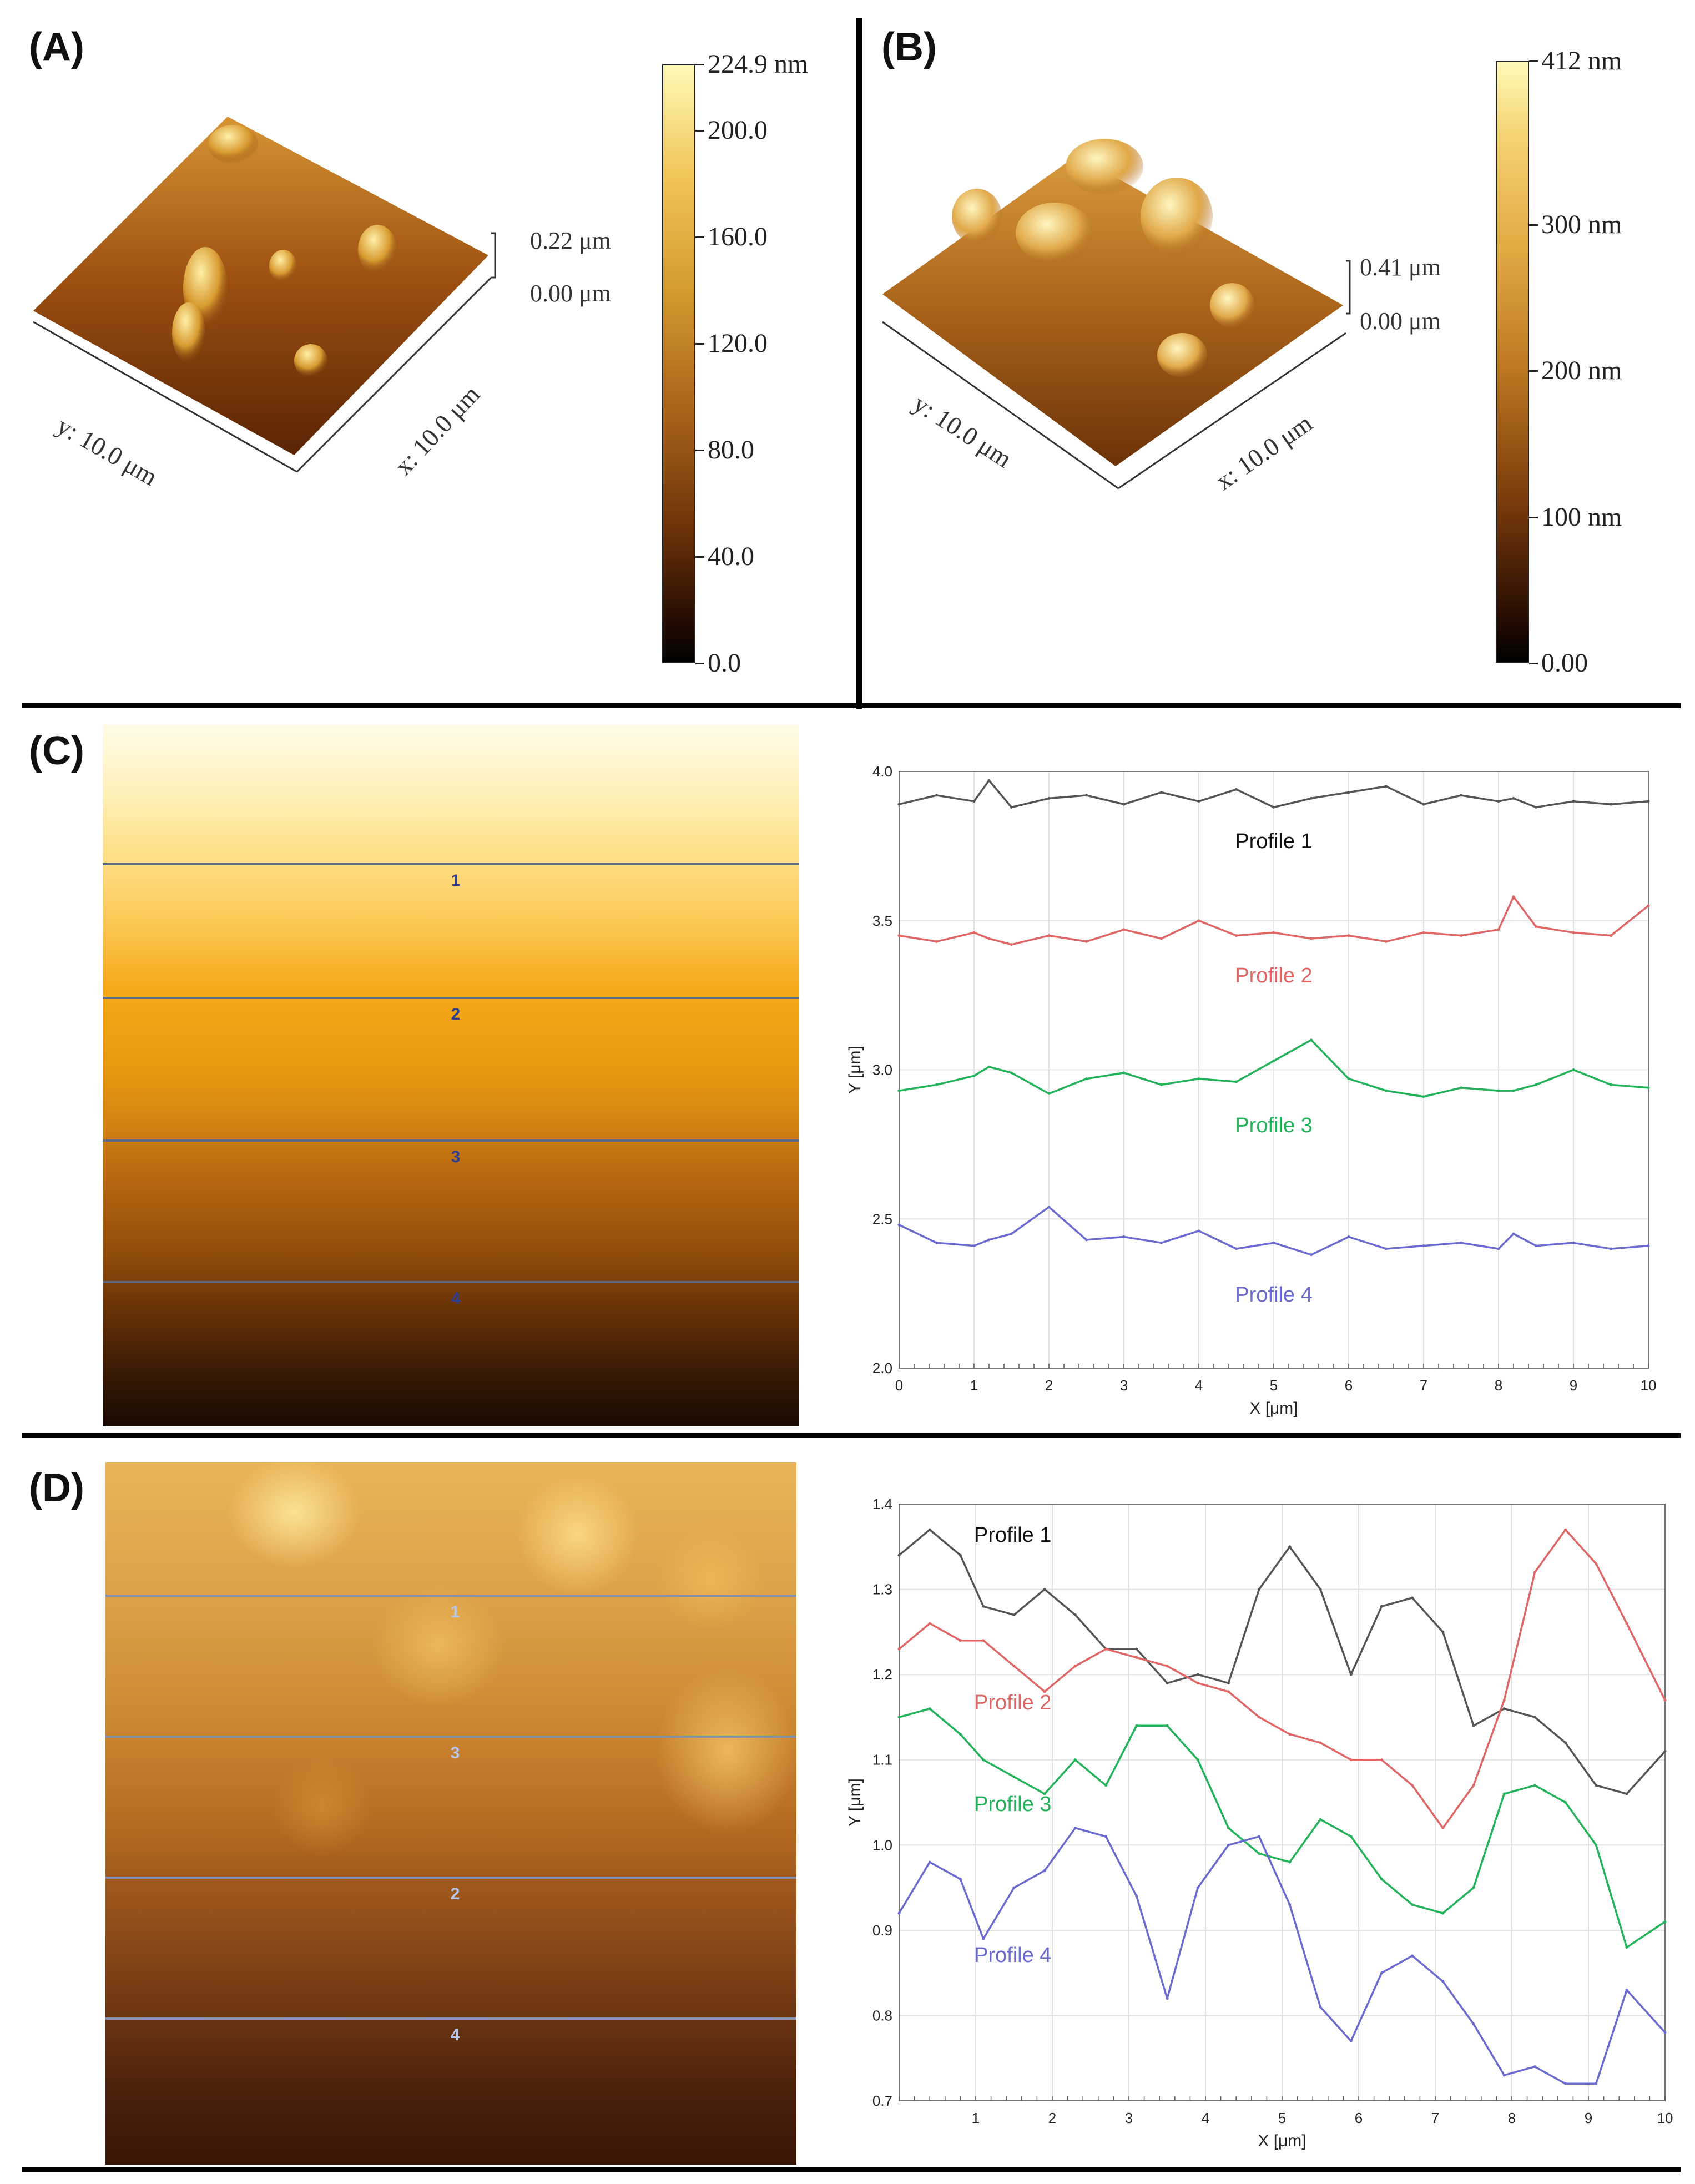  What do you see at coordinates (1124, 1385) in the screenshot?
I see `x-tick-label: 3` at bounding box center [1124, 1385].